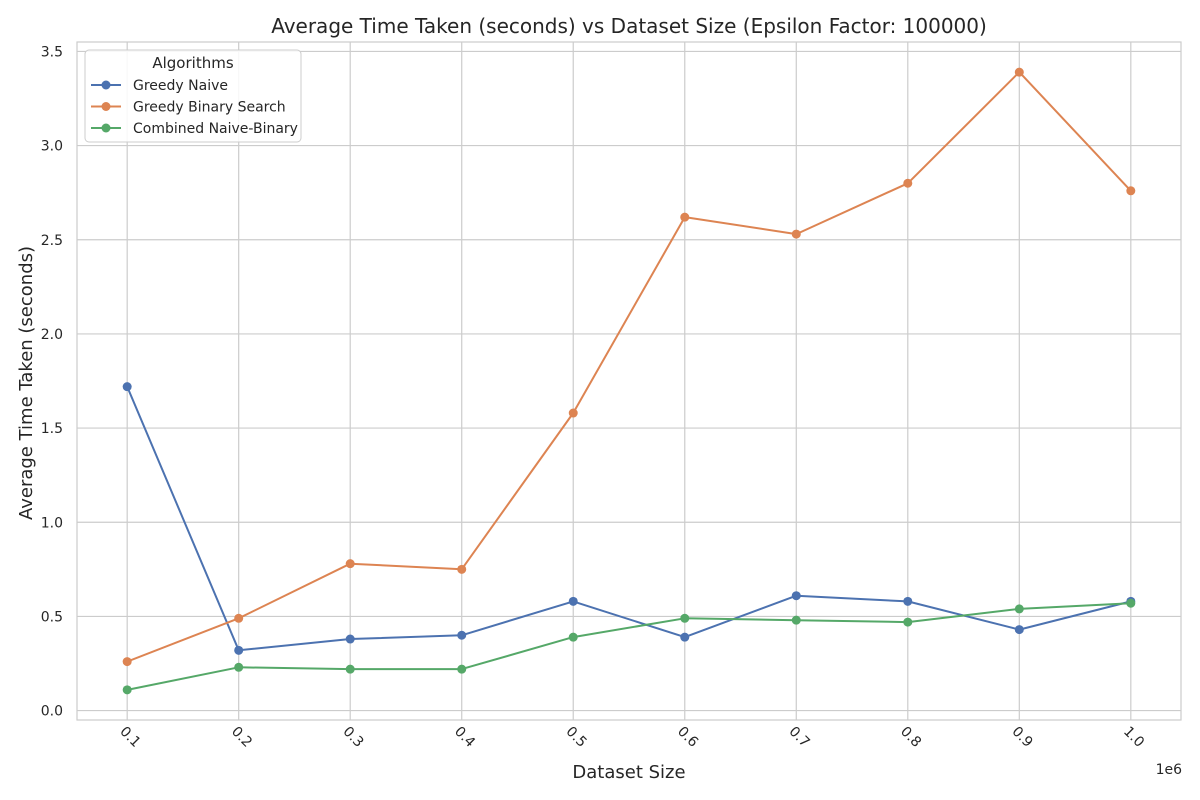  I want to click on legend-title: Algorithms, so click(192, 63).